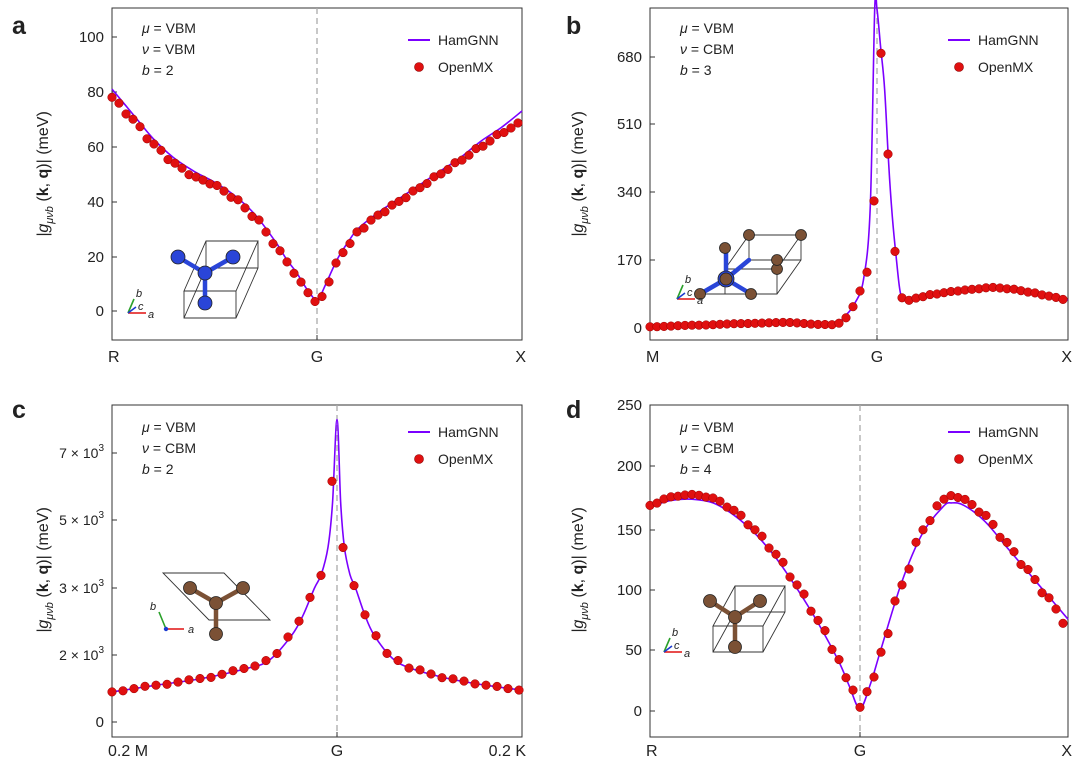  Describe the element at coordinates (696, 469) in the screenshot. I see `annotation-line: b = 4` at that location.